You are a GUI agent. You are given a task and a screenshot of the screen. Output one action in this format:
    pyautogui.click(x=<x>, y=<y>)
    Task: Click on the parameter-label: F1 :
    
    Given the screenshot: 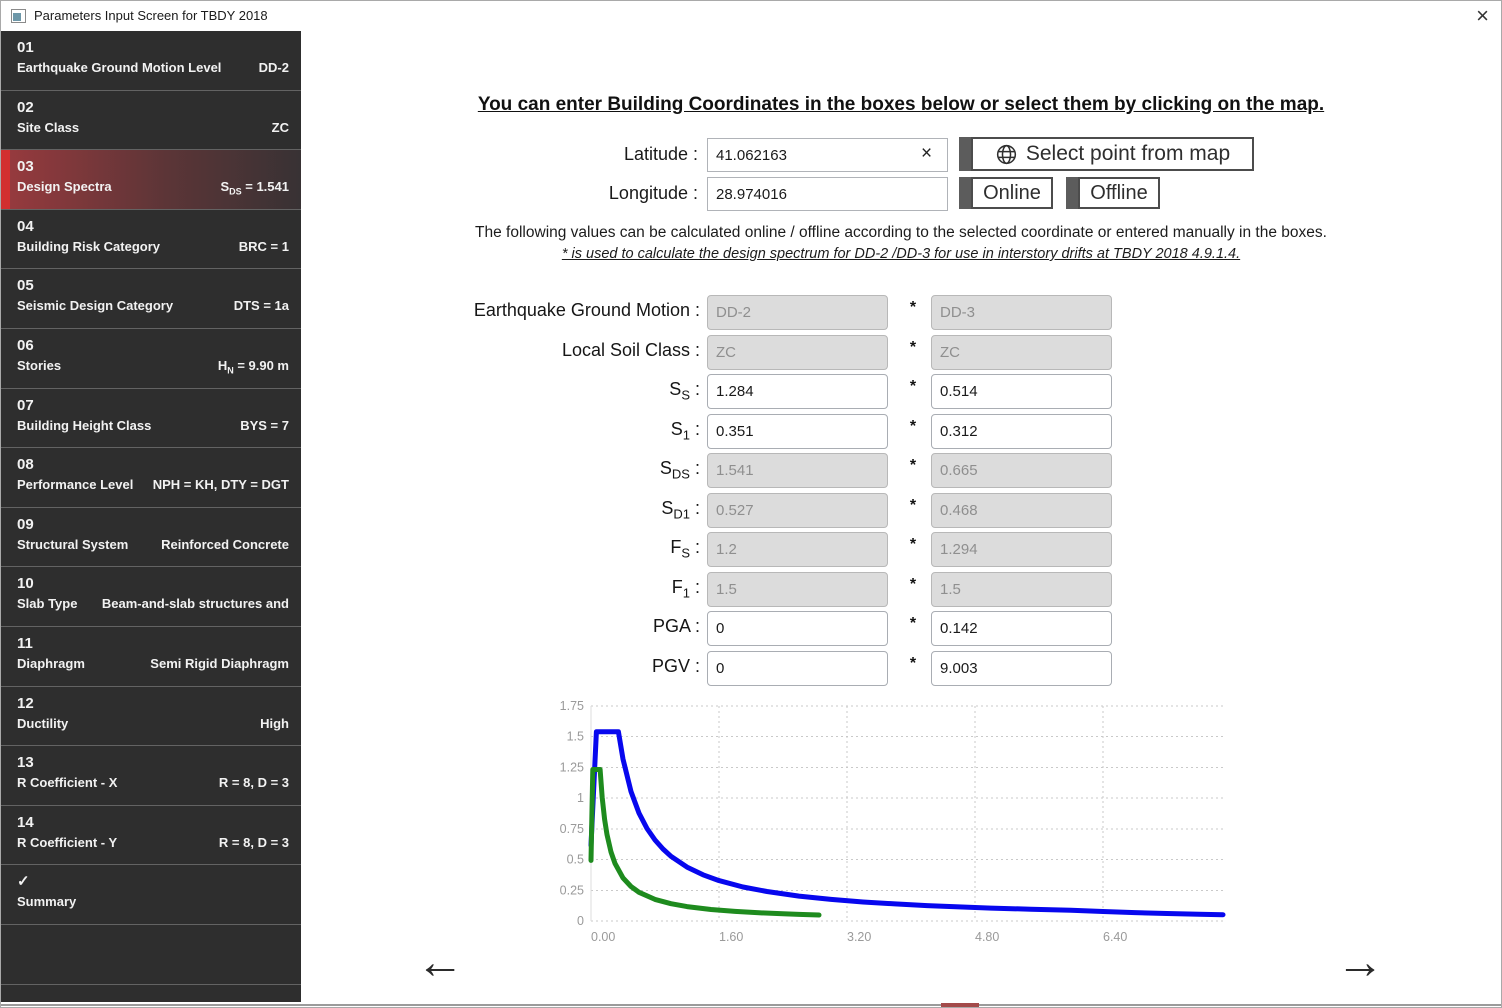 What is the action you would take?
    pyautogui.click(x=685, y=588)
    